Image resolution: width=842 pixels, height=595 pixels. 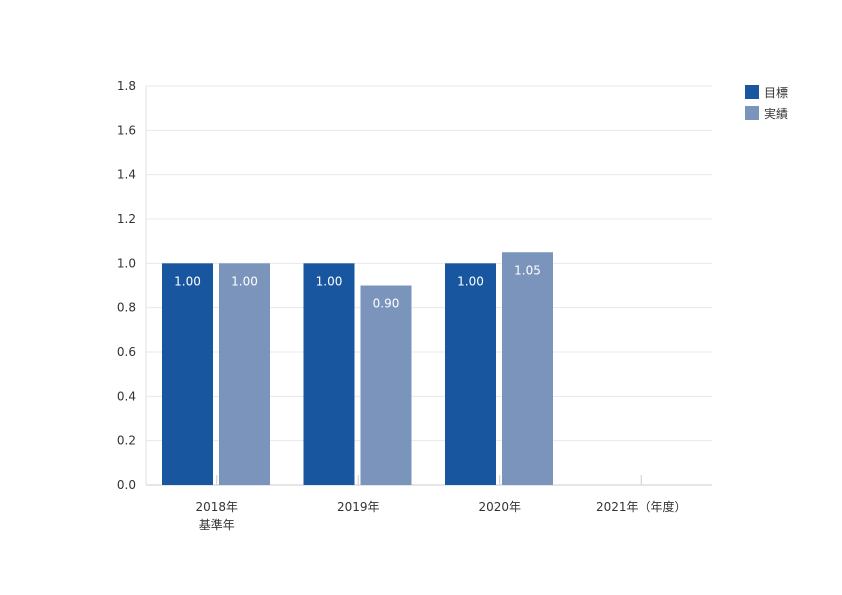 What do you see at coordinates (126, 485) in the screenshot?
I see `y-tick-label: 0.0` at bounding box center [126, 485].